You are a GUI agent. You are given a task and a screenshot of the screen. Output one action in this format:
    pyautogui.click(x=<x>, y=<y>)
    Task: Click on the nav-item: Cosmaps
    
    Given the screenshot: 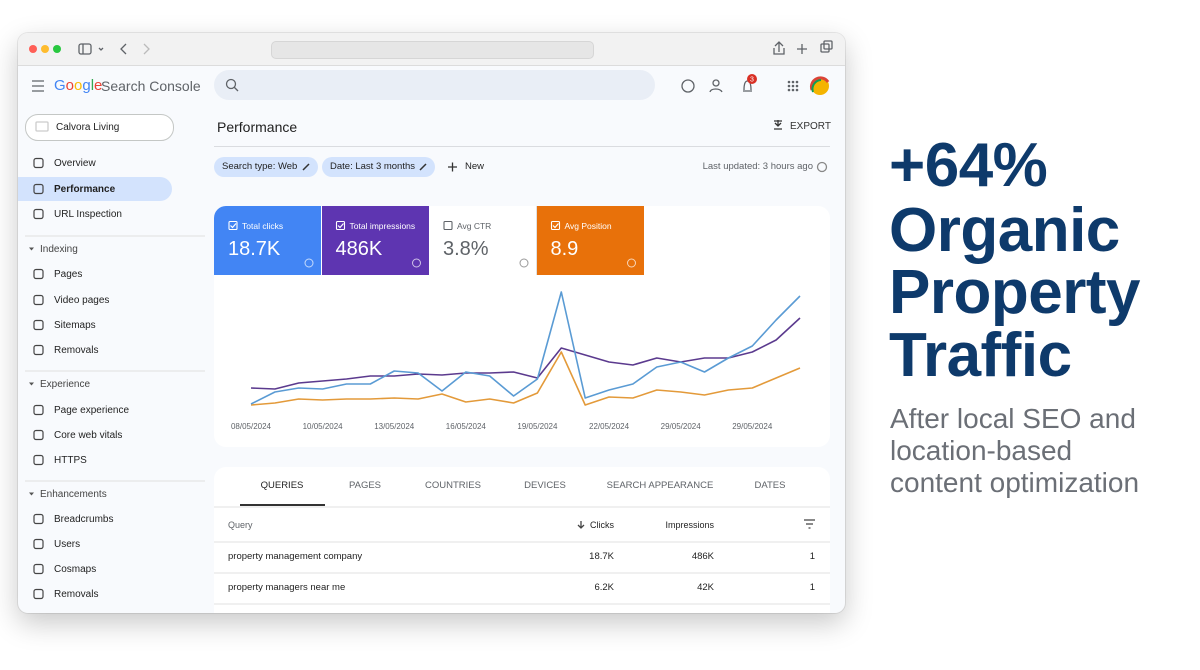 What is the action you would take?
    pyautogui.click(x=75, y=569)
    